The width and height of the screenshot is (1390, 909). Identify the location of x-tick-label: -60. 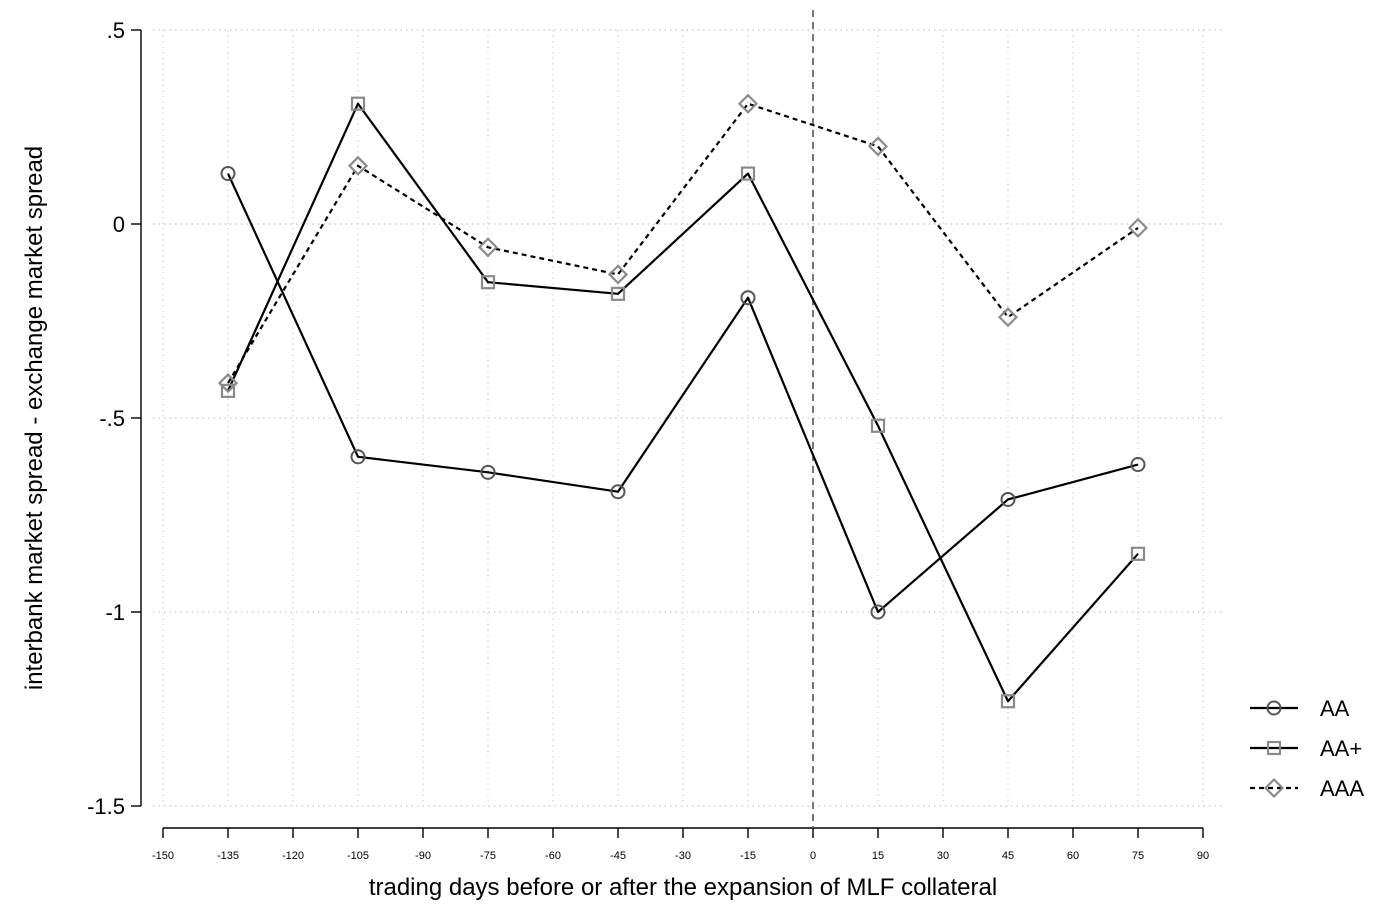
(553, 856).